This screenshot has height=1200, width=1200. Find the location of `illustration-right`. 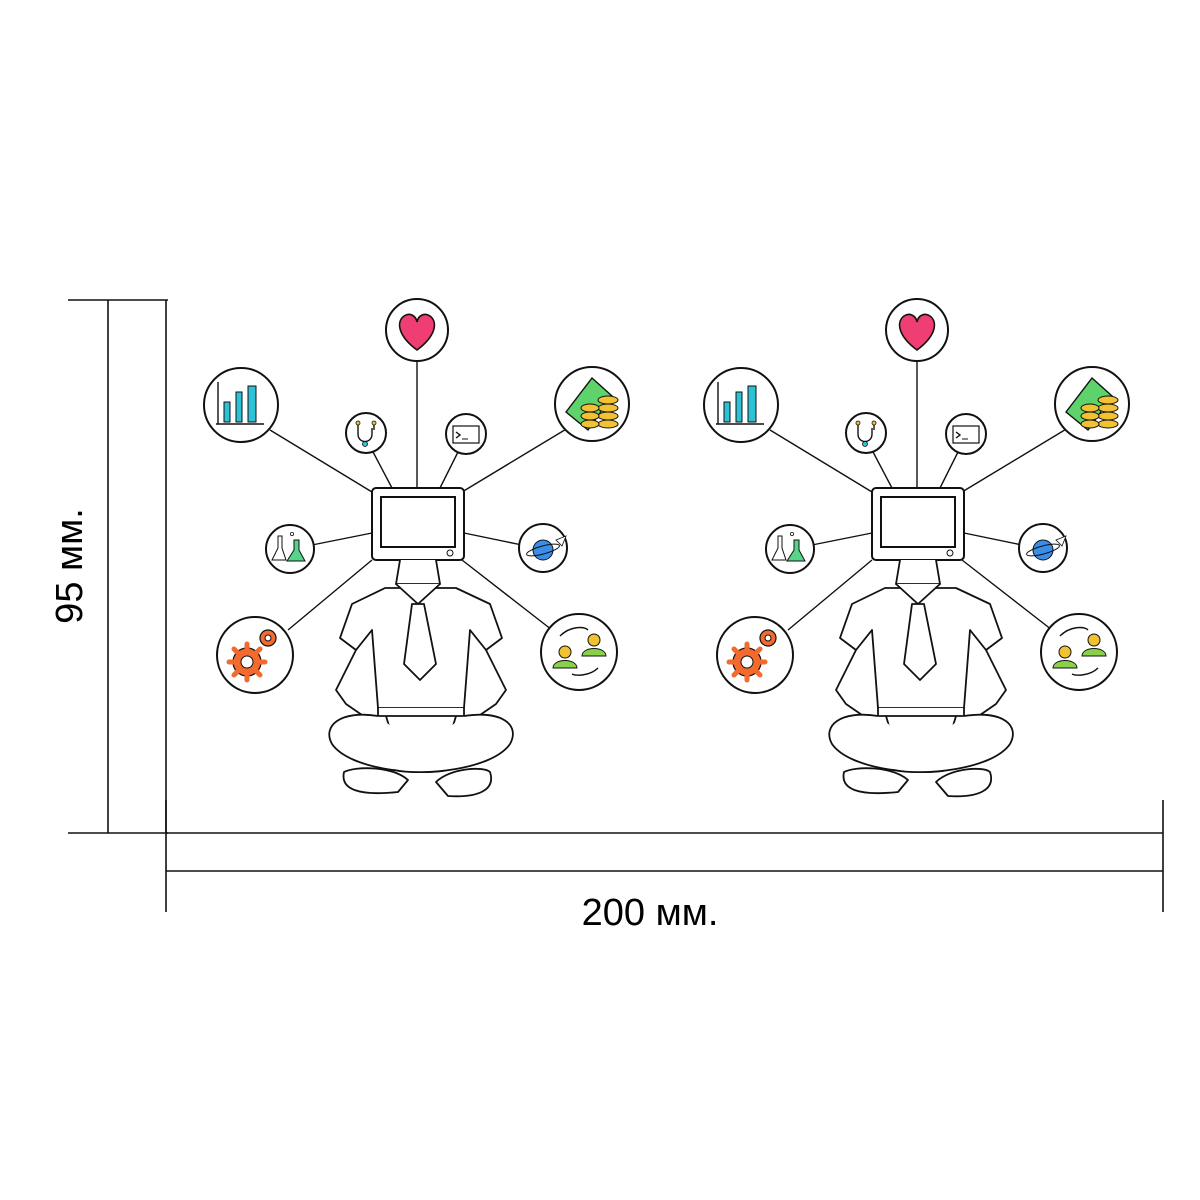

illustration-right is located at coordinates (916, 547).